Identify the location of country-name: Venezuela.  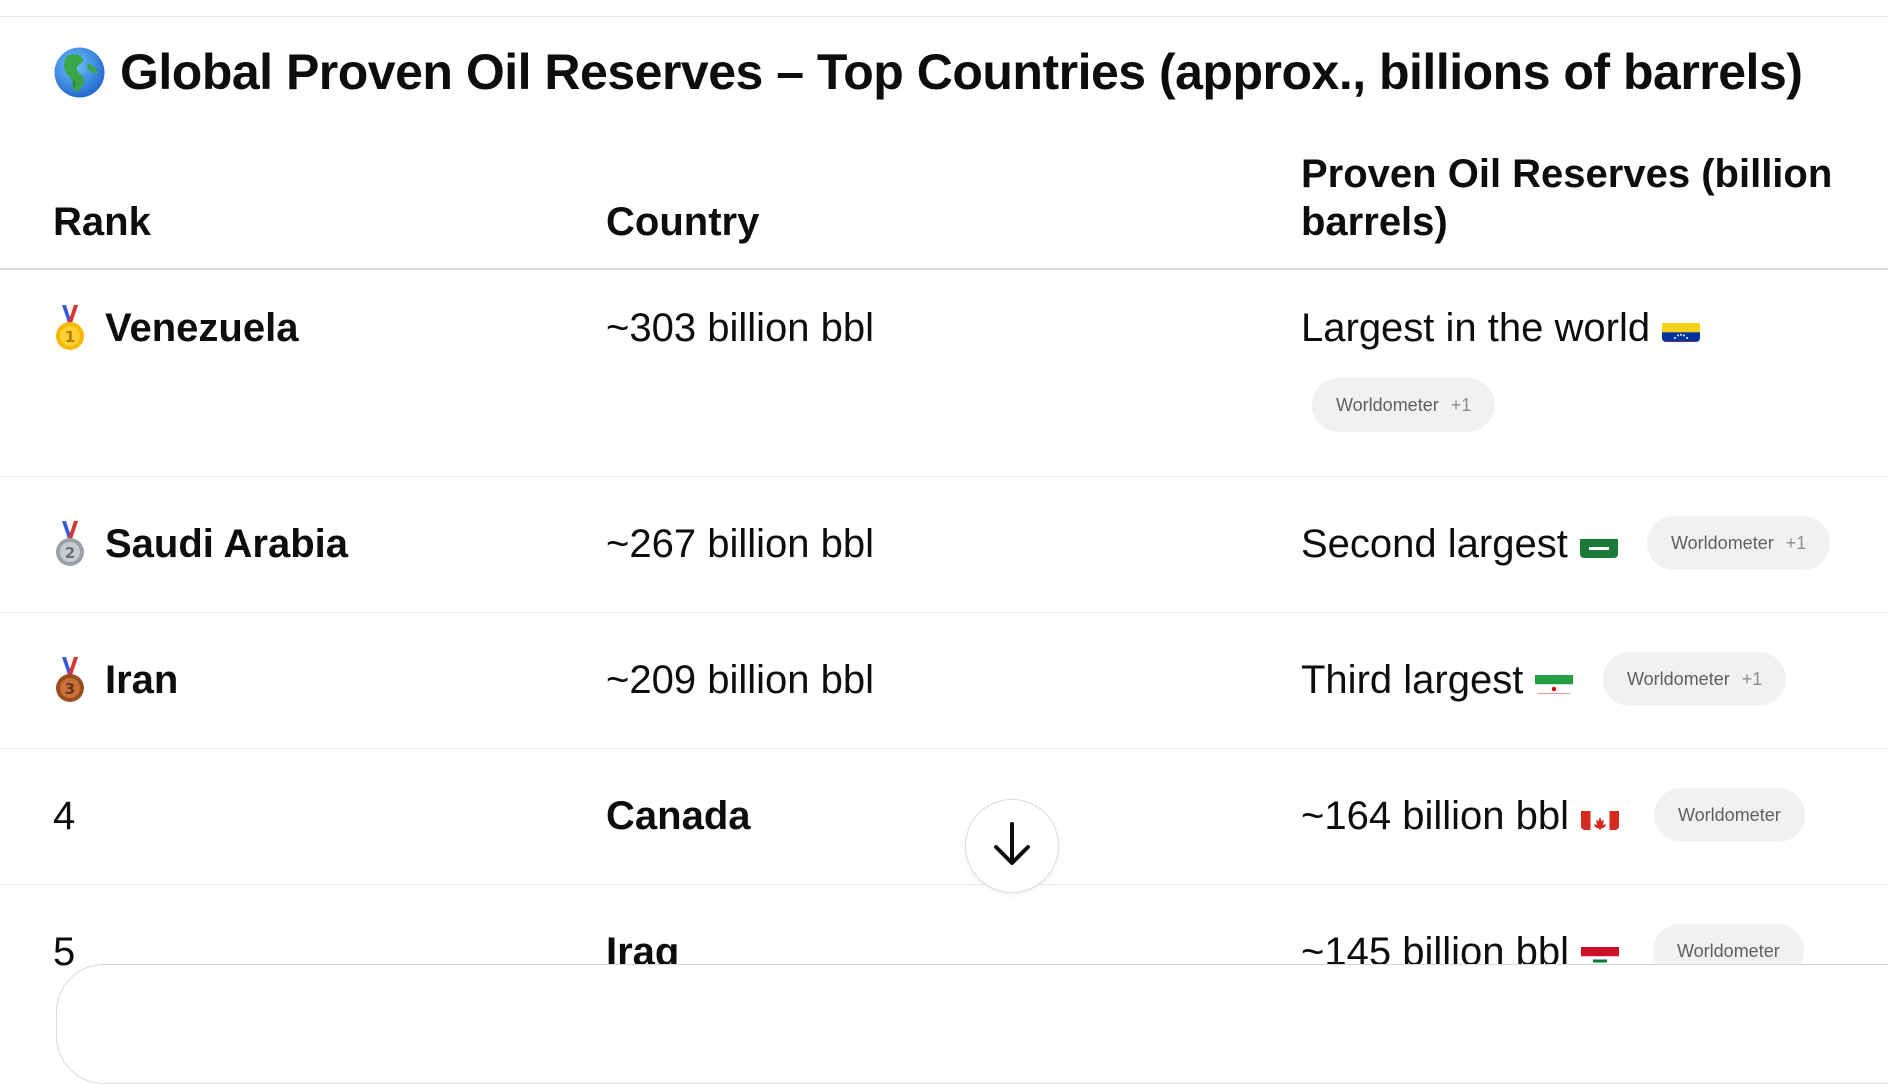
(201, 328).